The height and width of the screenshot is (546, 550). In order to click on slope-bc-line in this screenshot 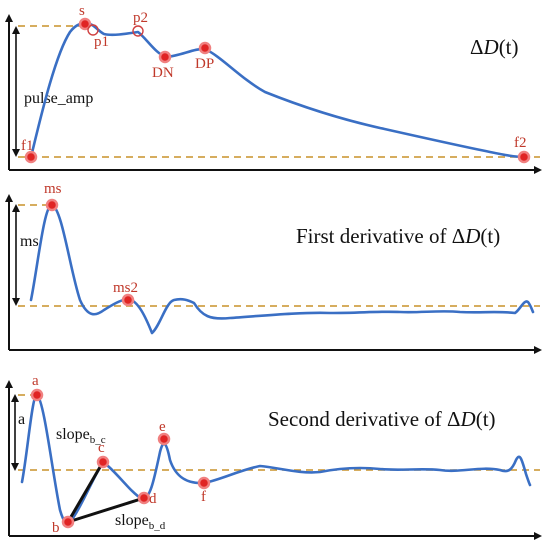, I will do `click(85, 492)`.